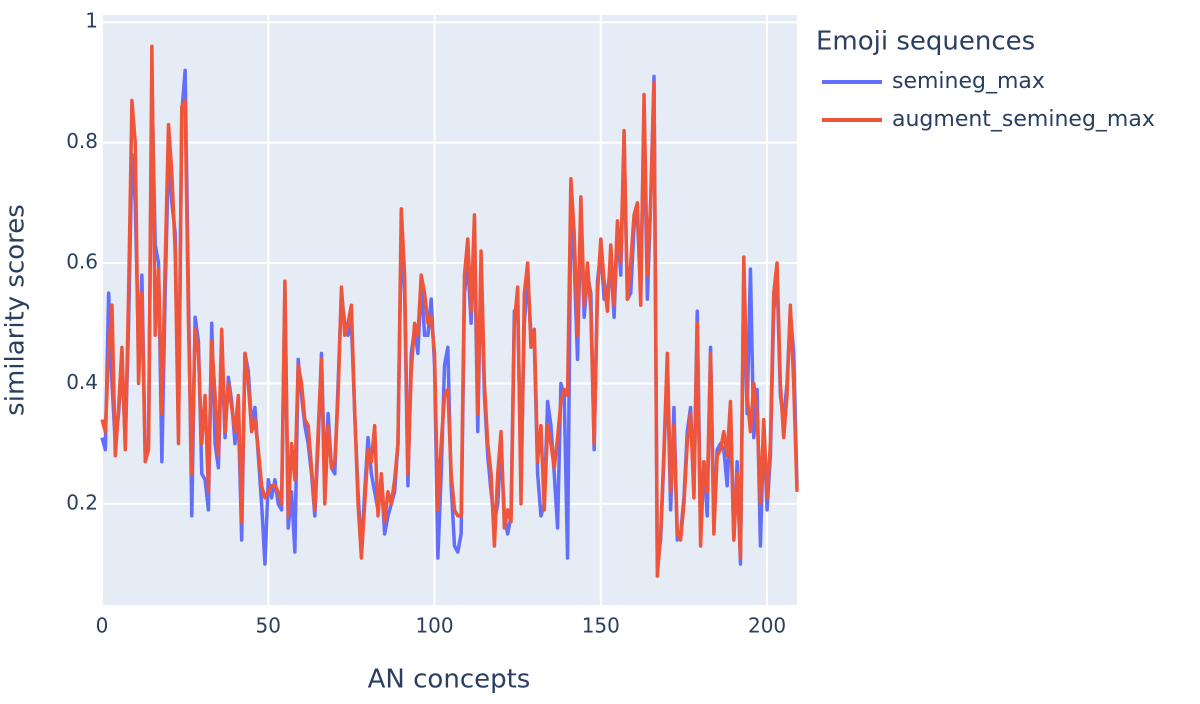 Image resolution: width=1200 pixels, height=704 pixels. What do you see at coordinates (268, 626) in the screenshot?
I see `x-tick-label: 50` at bounding box center [268, 626].